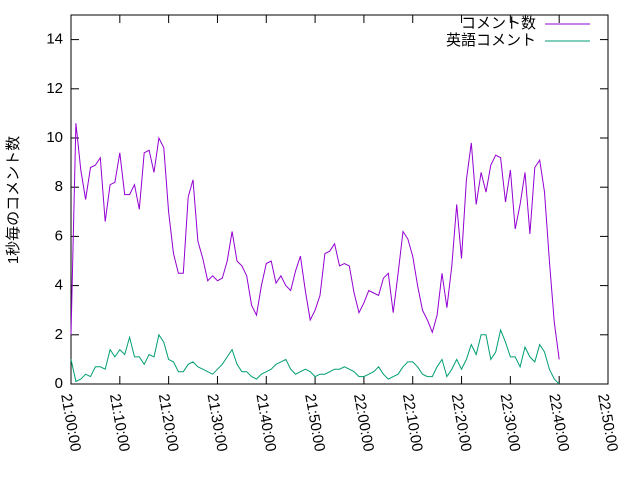 This screenshot has height=480, width=640. What do you see at coordinates (59, 383) in the screenshot?
I see `y-tick-label: 0` at bounding box center [59, 383].